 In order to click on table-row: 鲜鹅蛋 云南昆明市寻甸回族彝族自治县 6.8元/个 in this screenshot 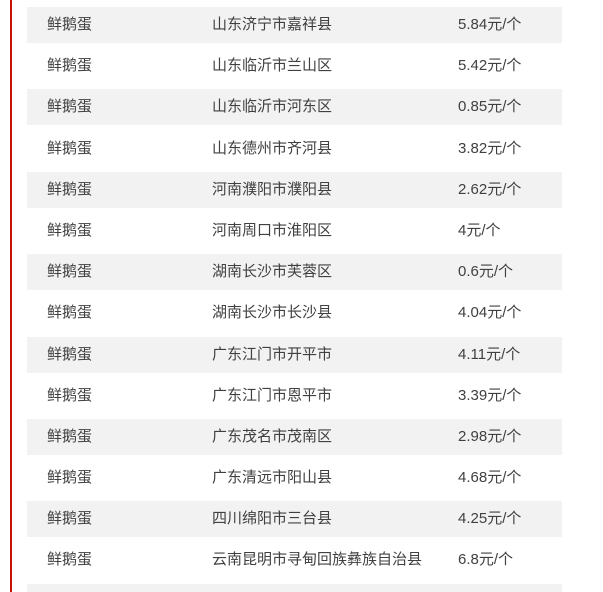, I will do `click(294, 560)`.